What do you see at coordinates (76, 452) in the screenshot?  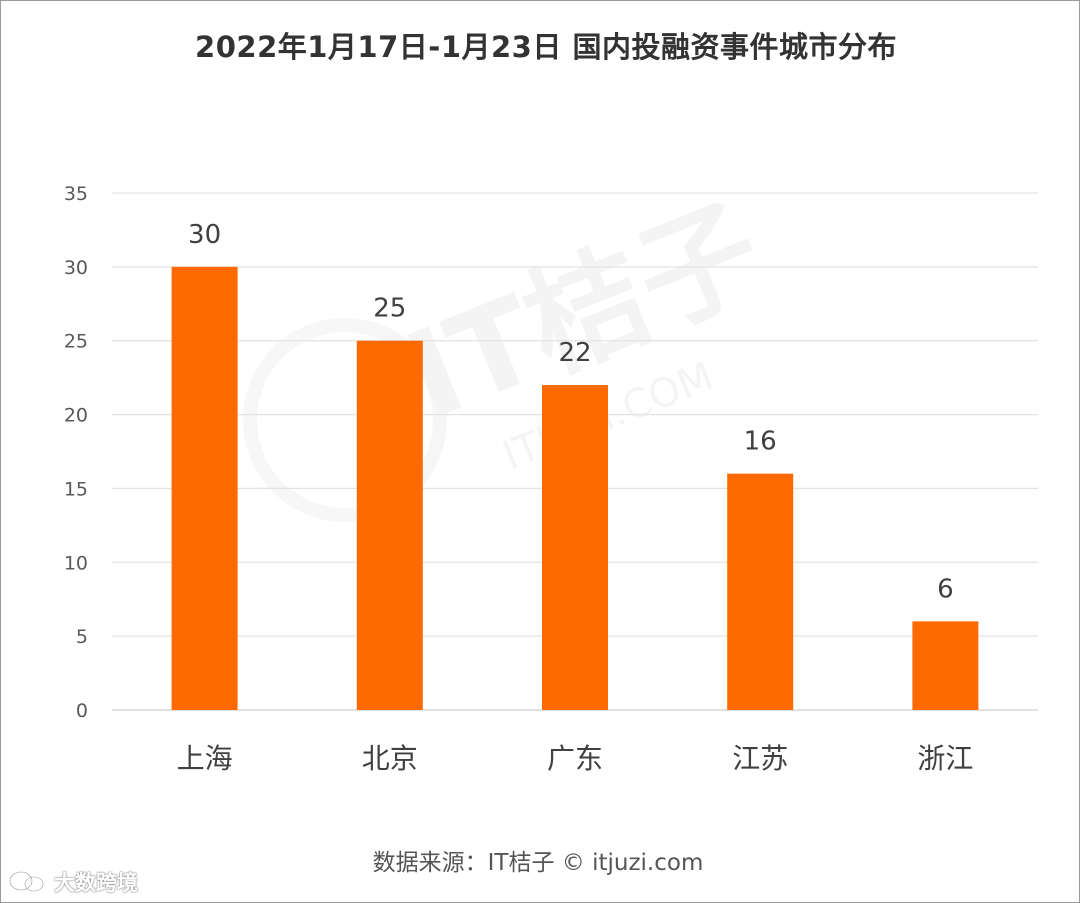 I see `y-axis: 0 5 10 15 20 25 30 35` at bounding box center [76, 452].